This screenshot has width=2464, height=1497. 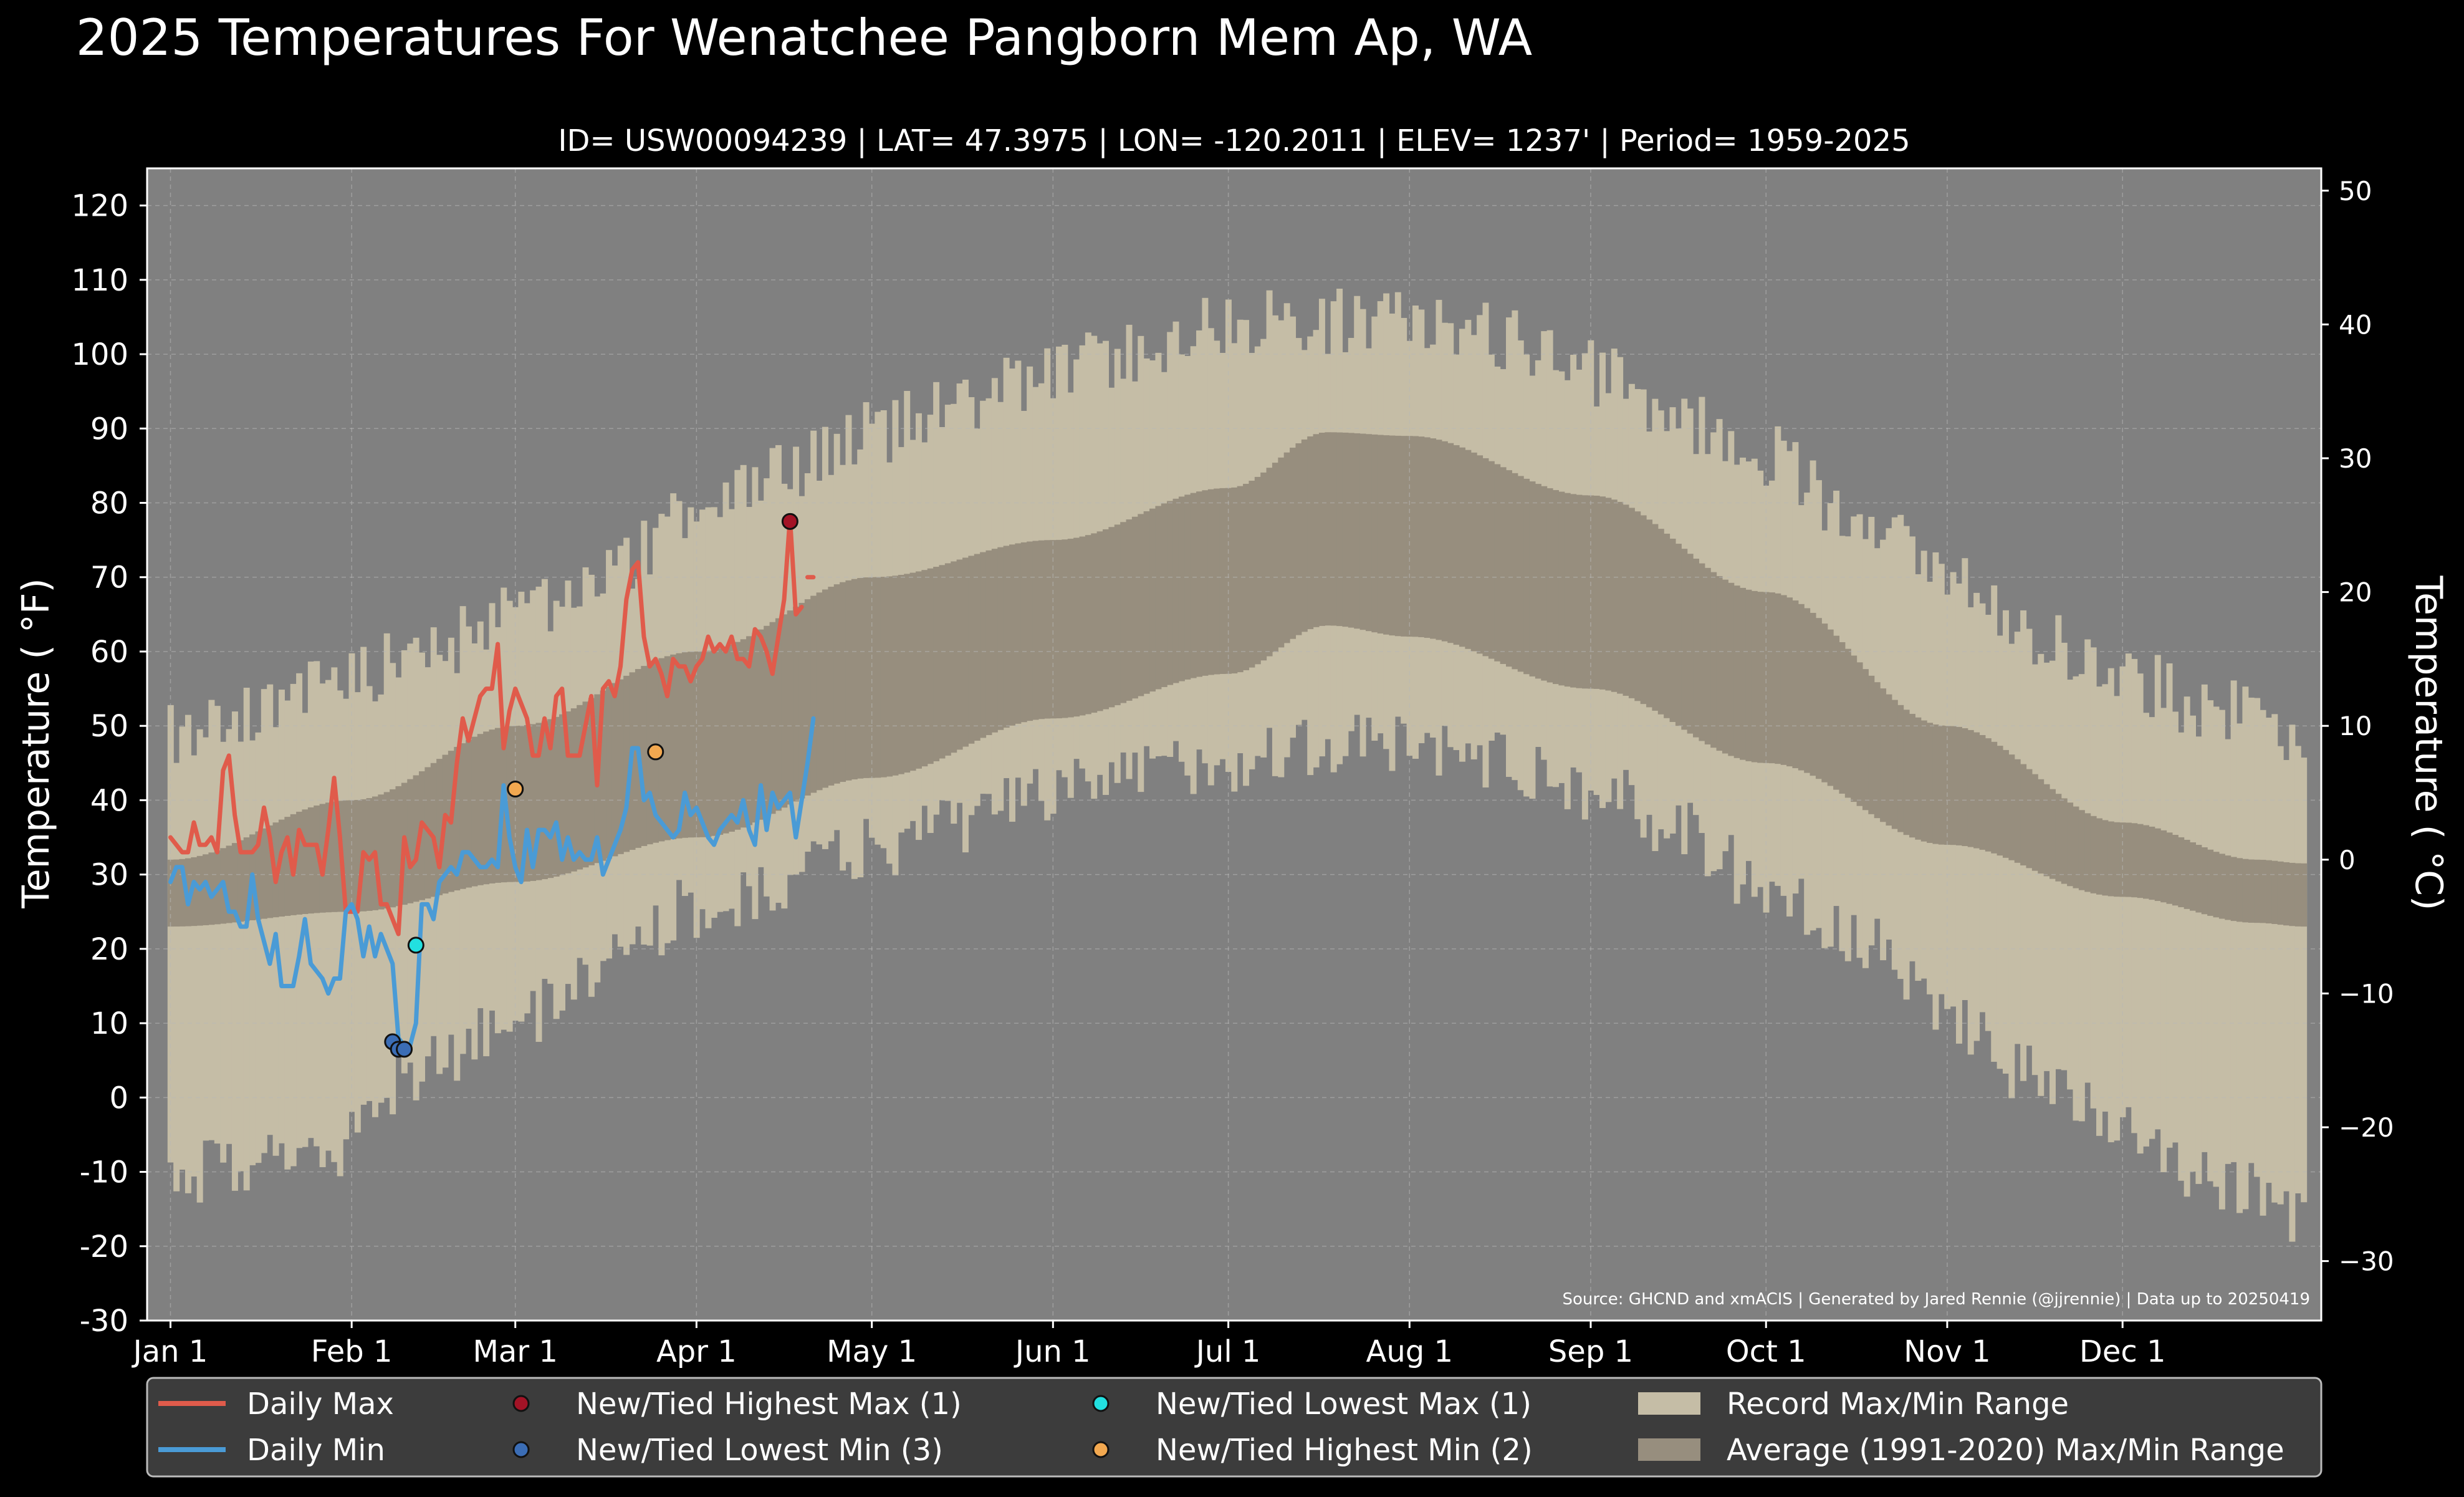 What do you see at coordinates (872, 1351) in the screenshot?
I see `x-tick-label: May 1` at bounding box center [872, 1351].